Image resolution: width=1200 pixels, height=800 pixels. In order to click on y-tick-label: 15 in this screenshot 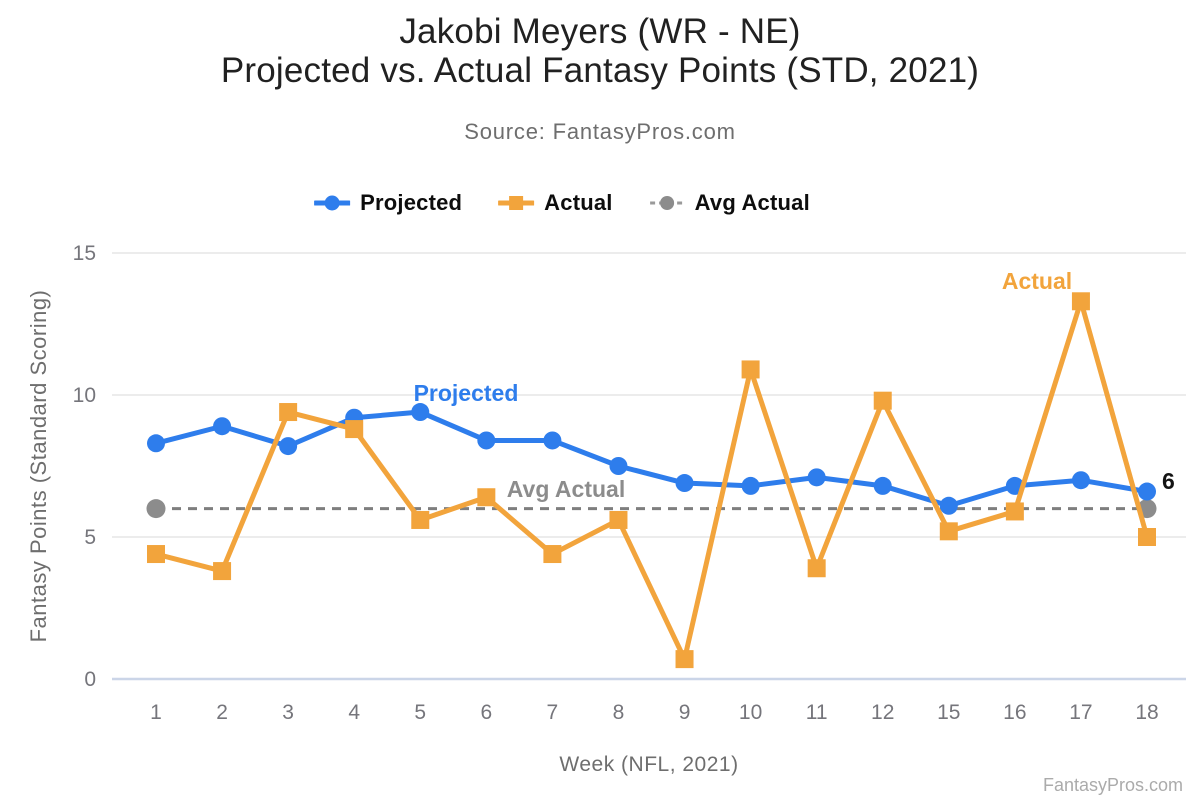, I will do `click(84, 253)`.